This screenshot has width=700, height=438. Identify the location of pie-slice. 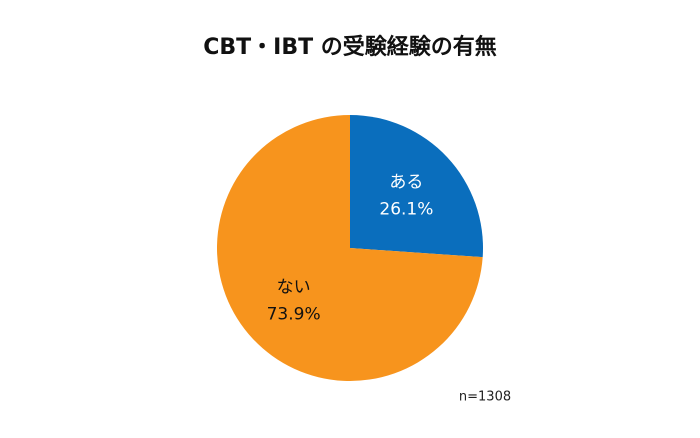
(416, 186).